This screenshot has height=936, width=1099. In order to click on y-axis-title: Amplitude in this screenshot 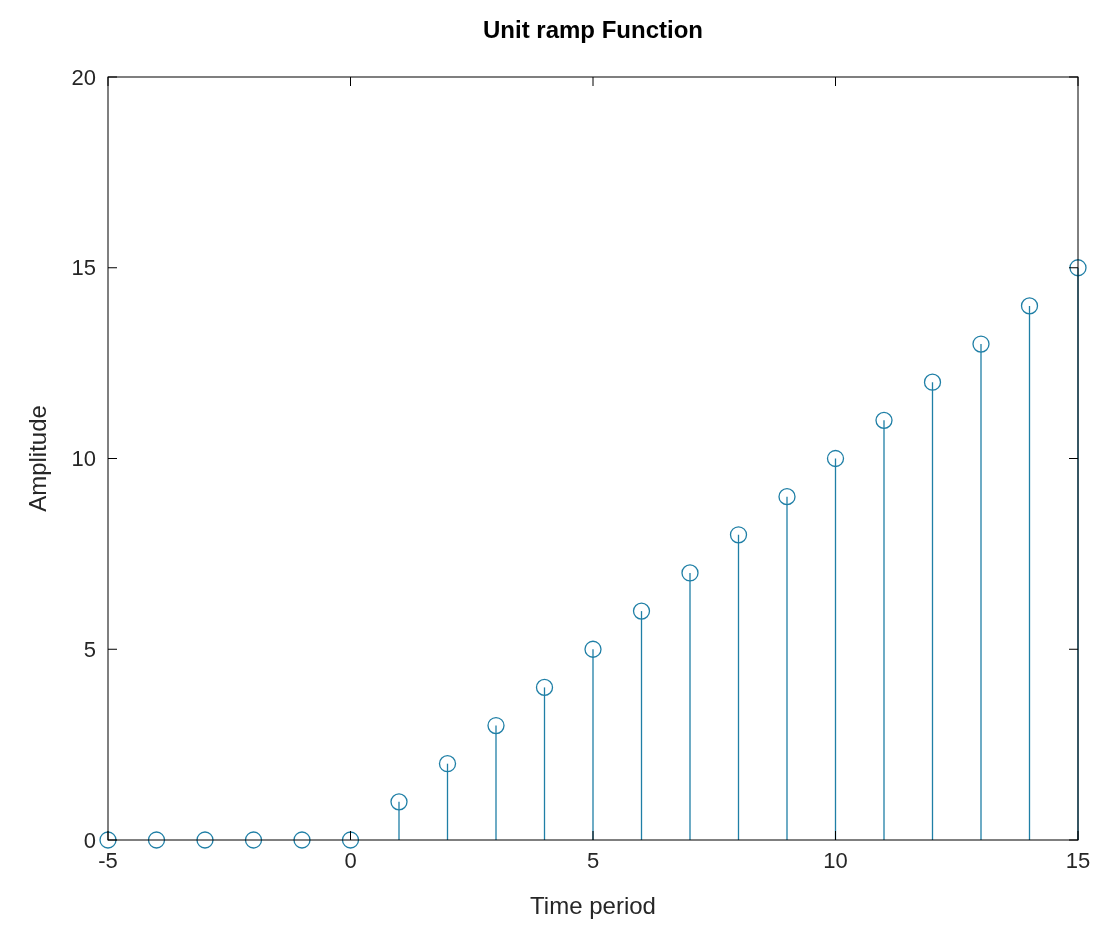, I will do `click(37, 458)`.